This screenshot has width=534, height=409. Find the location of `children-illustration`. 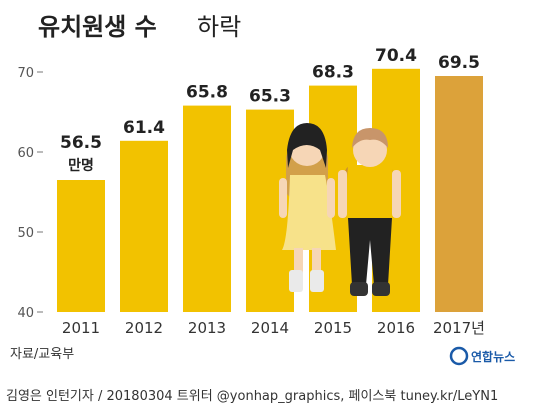

children-illustration is located at coordinates (340, 209).